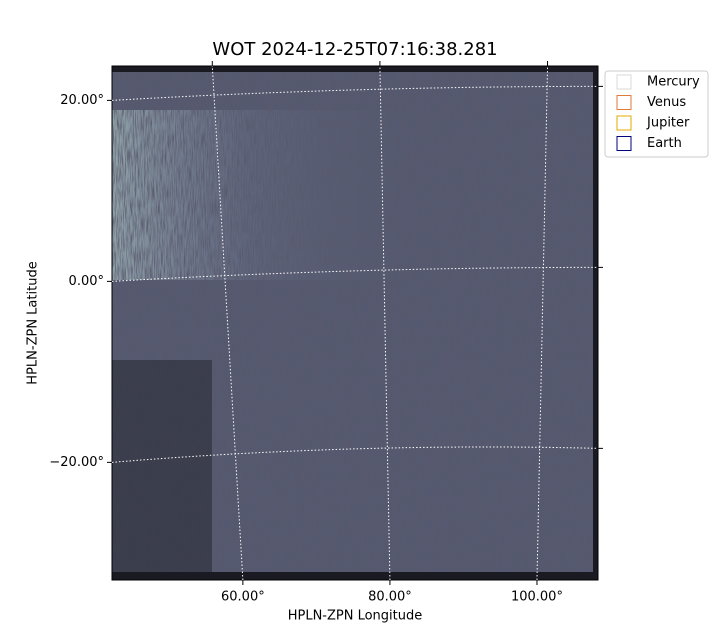  Describe the element at coordinates (668, 123) in the screenshot. I see `legend-label: Jupiter` at that location.